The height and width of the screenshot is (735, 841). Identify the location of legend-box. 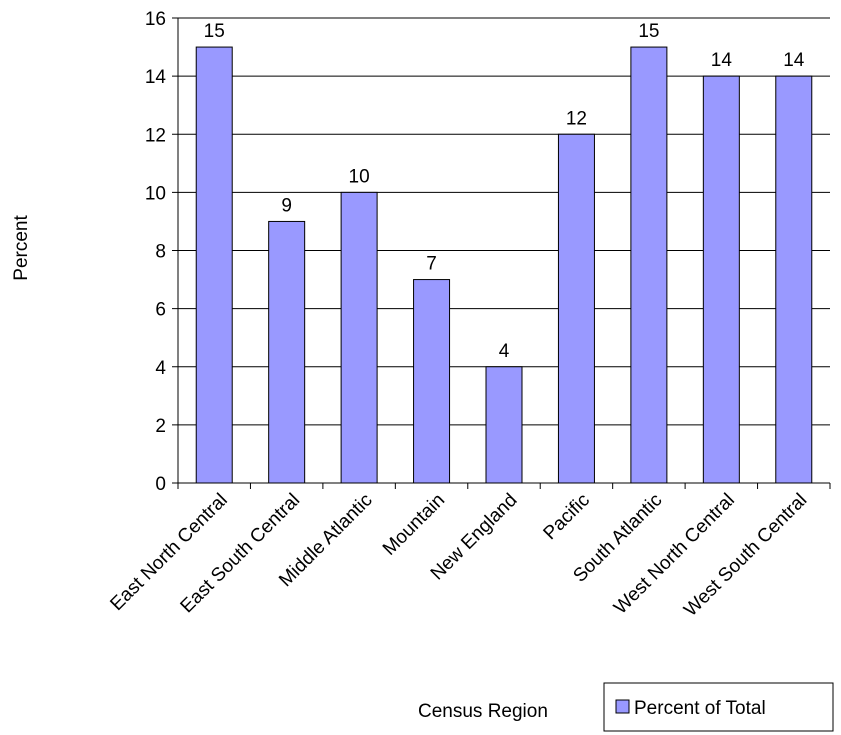
(718, 707).